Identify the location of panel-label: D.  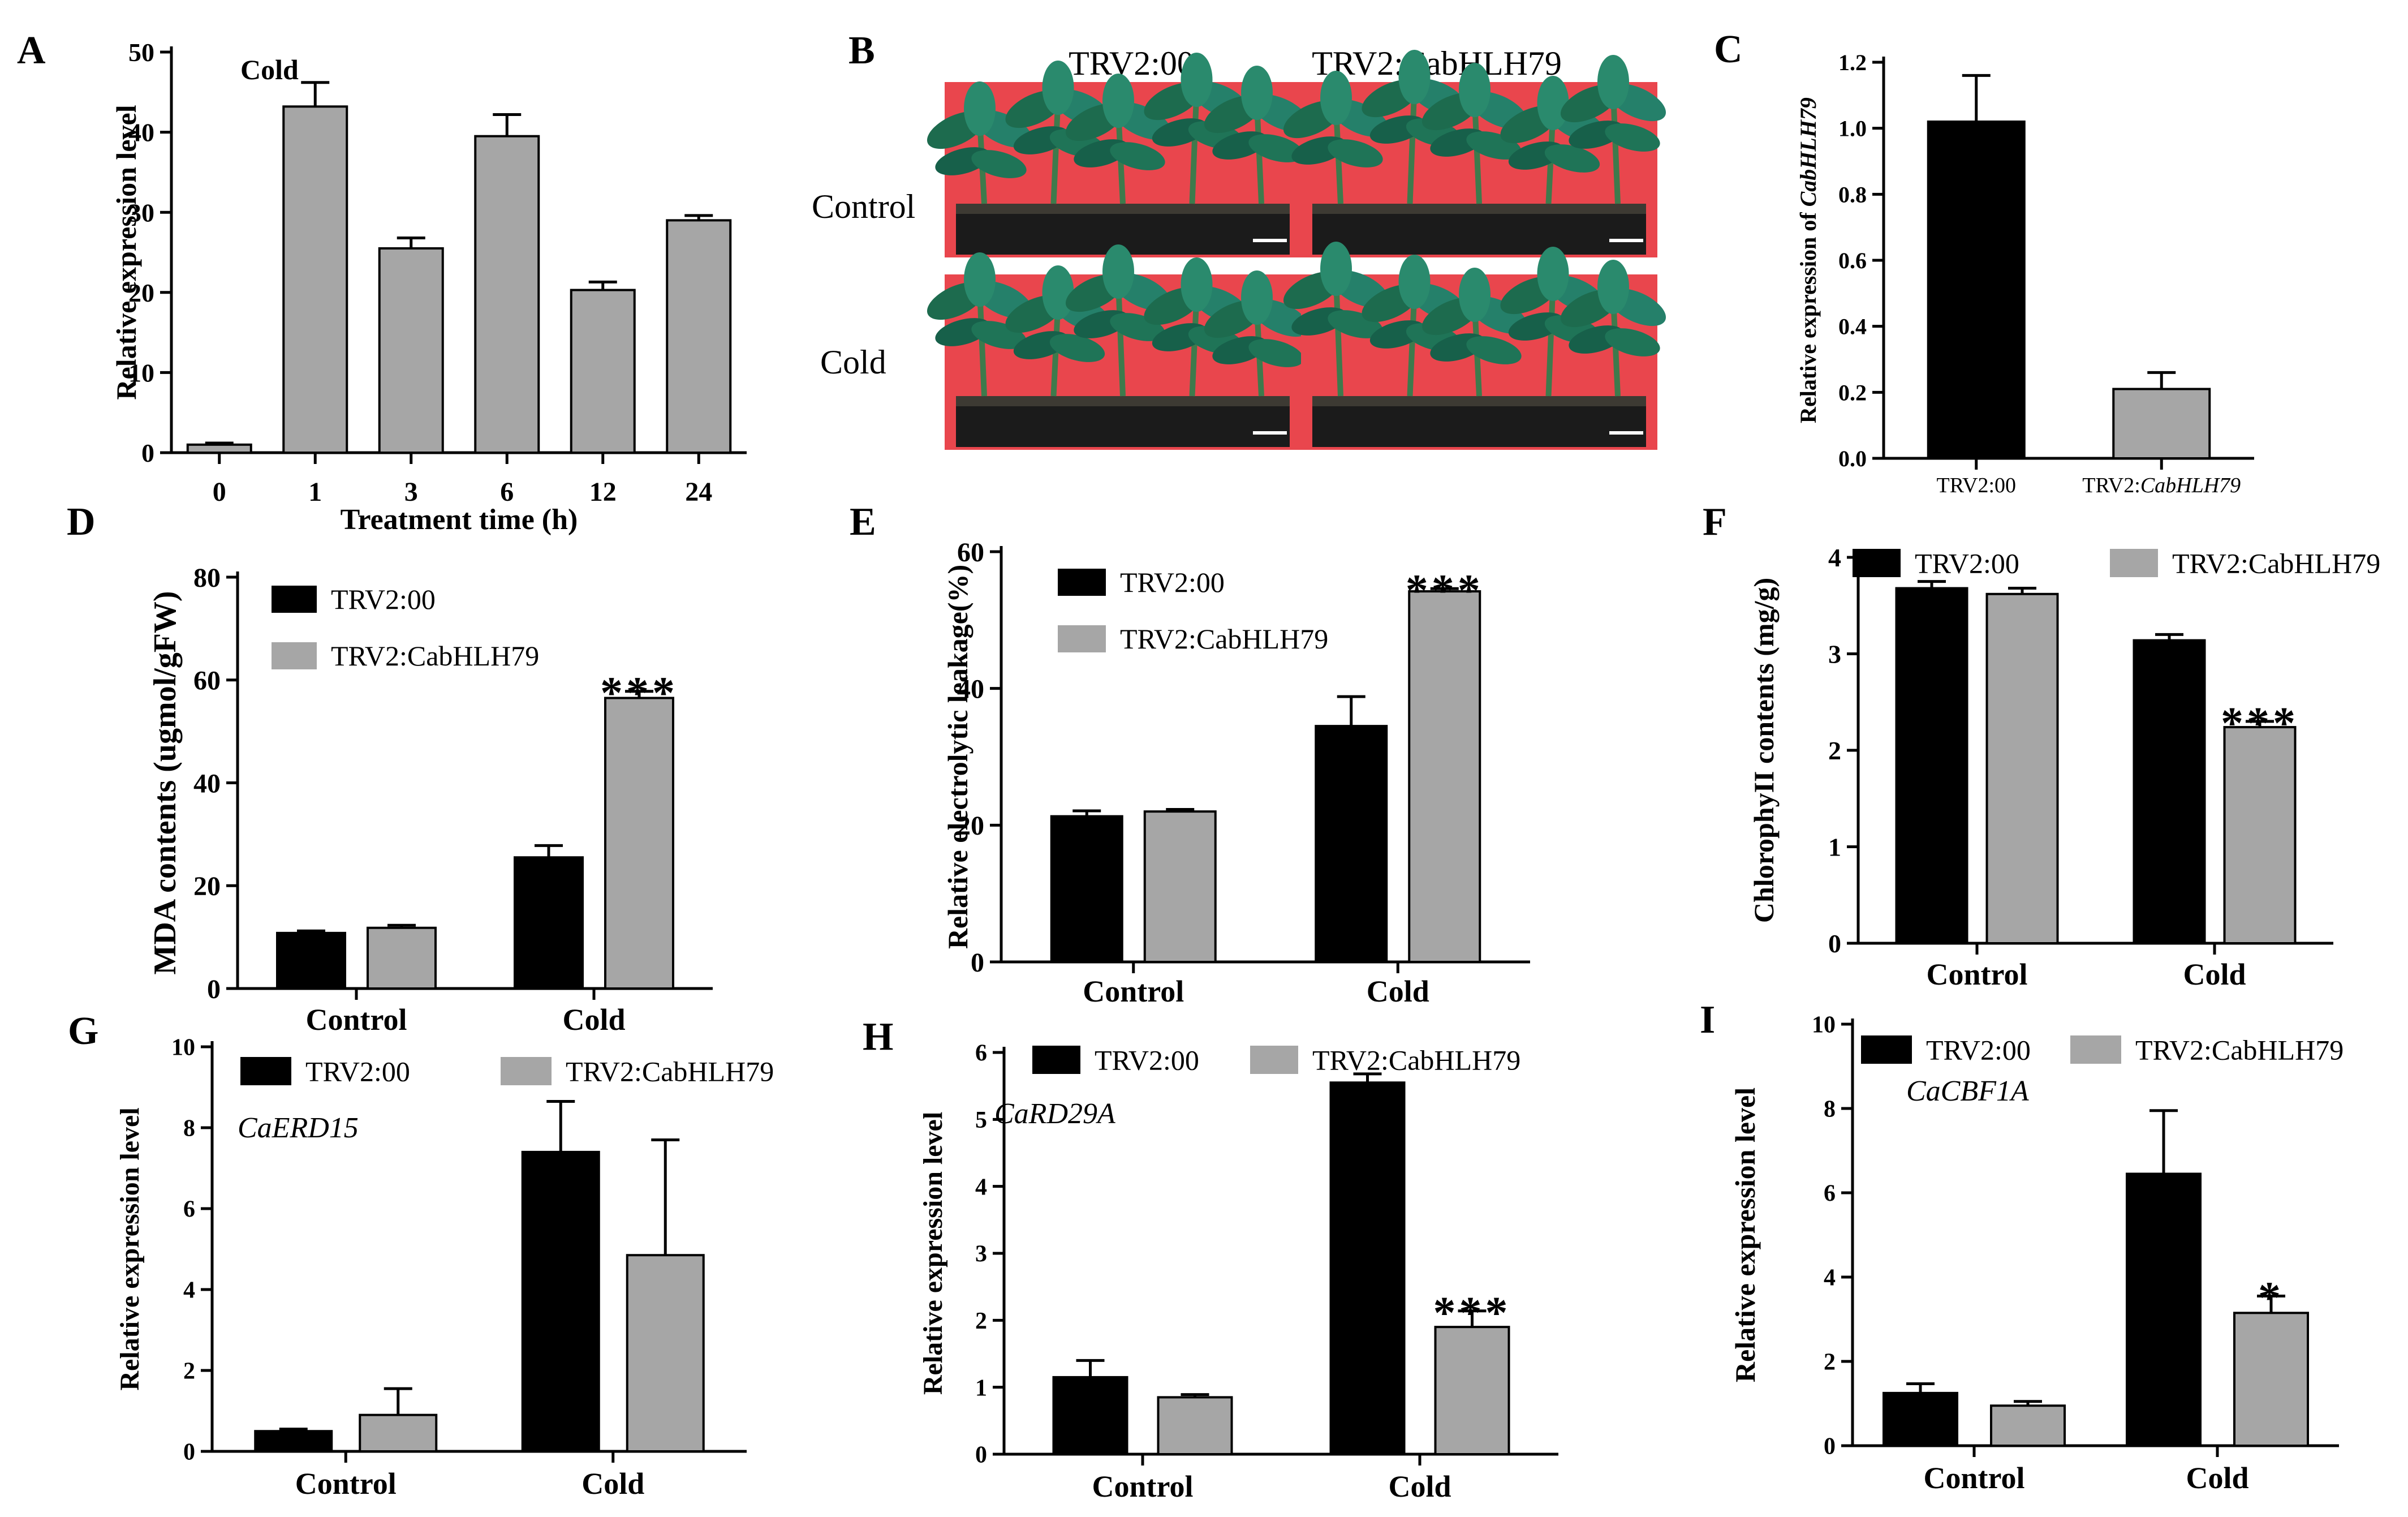
(81, 522).